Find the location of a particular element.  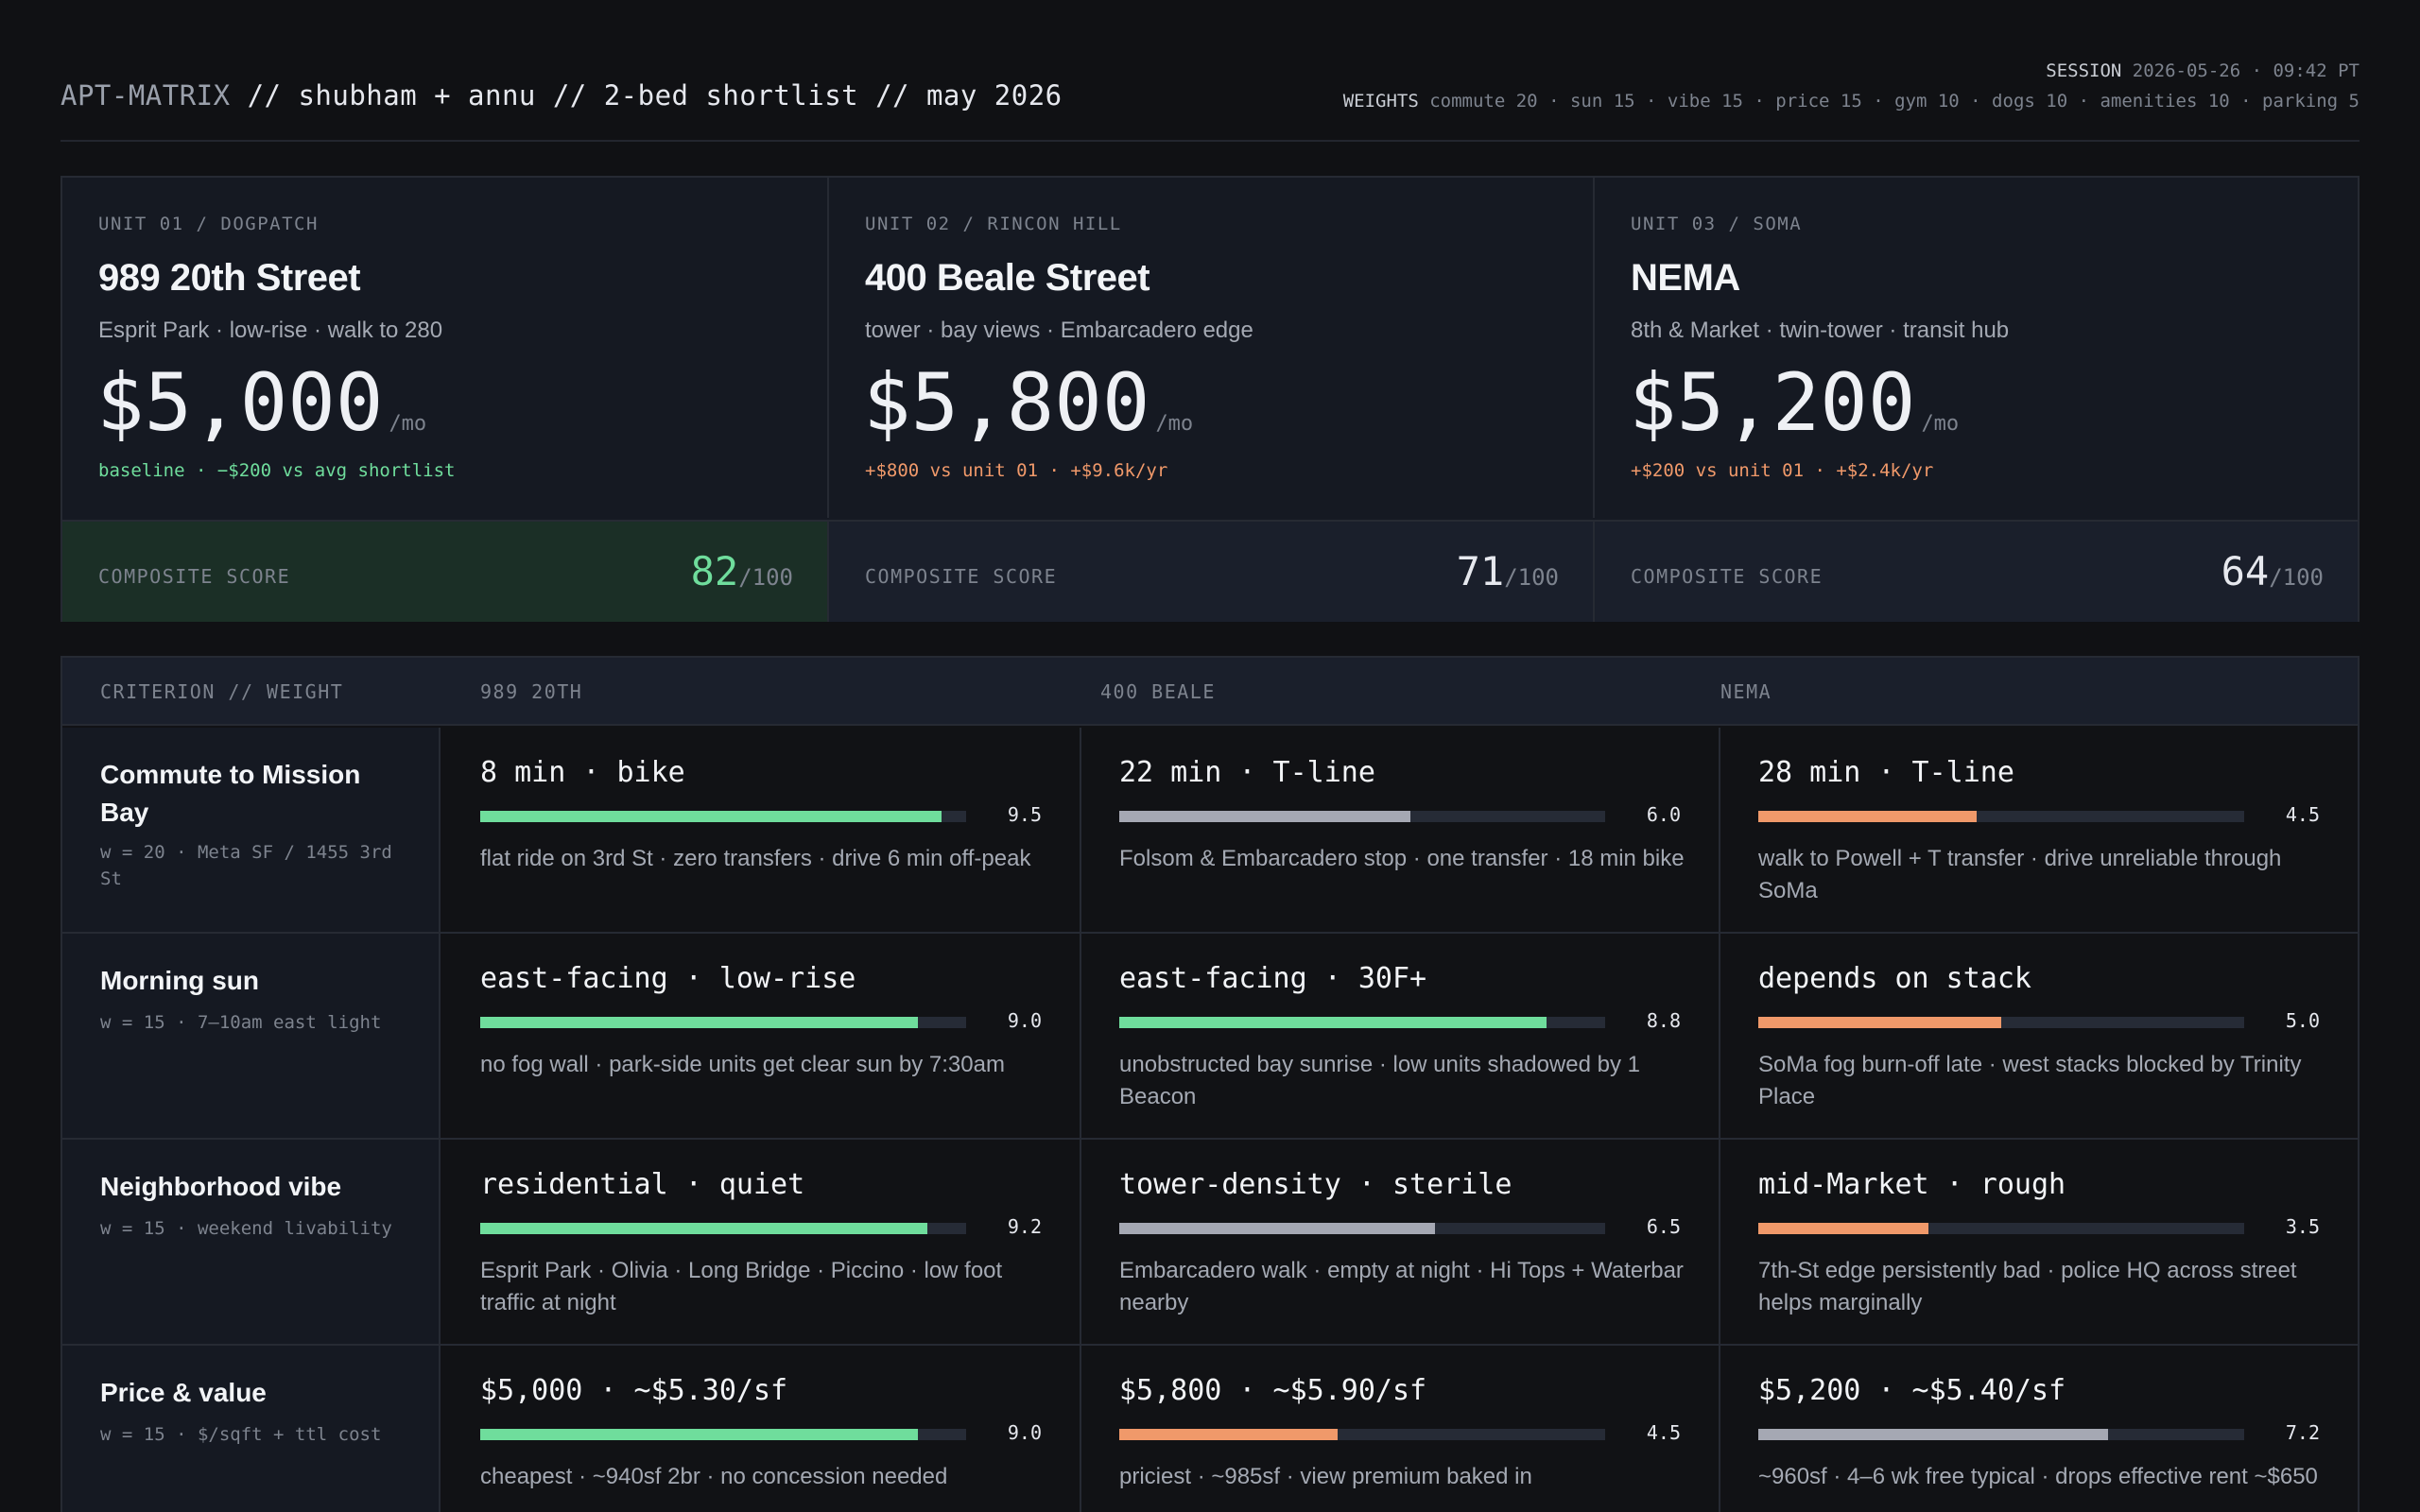

session-value: 2026-05-26 · 09:42 PT is located at coordinates (2246, 70).